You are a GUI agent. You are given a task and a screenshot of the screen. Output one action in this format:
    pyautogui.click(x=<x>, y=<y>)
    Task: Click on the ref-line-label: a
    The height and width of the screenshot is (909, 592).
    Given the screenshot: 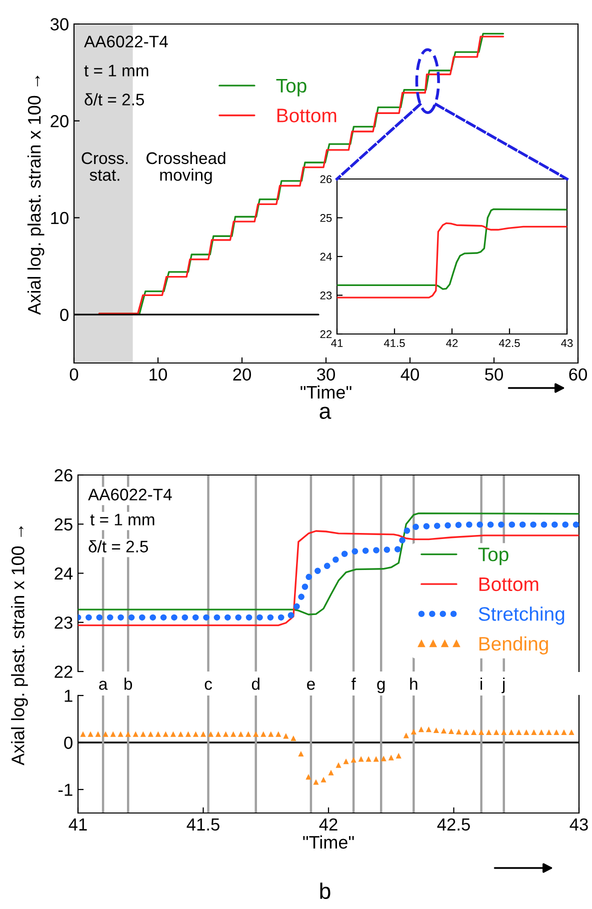 What is the action you would take?
    pyautogui.click(x=103, y=685)
    